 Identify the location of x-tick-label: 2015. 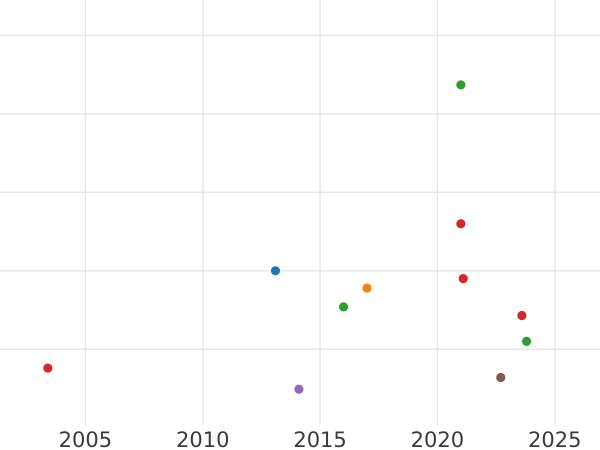
(319, 439).